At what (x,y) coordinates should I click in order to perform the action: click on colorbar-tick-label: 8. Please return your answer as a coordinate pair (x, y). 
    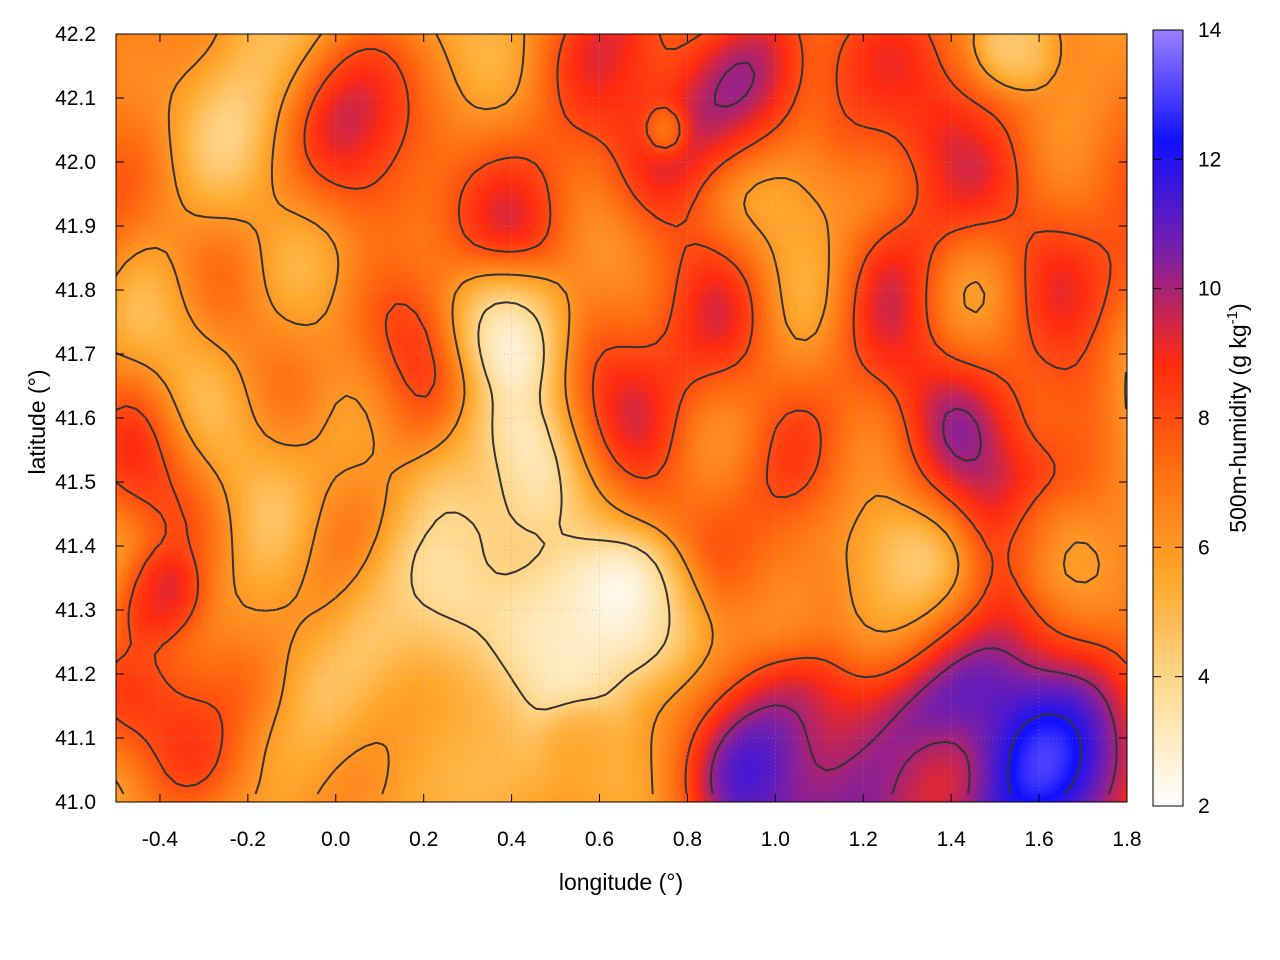
    Looking at the image, I should click on (1204, 418).